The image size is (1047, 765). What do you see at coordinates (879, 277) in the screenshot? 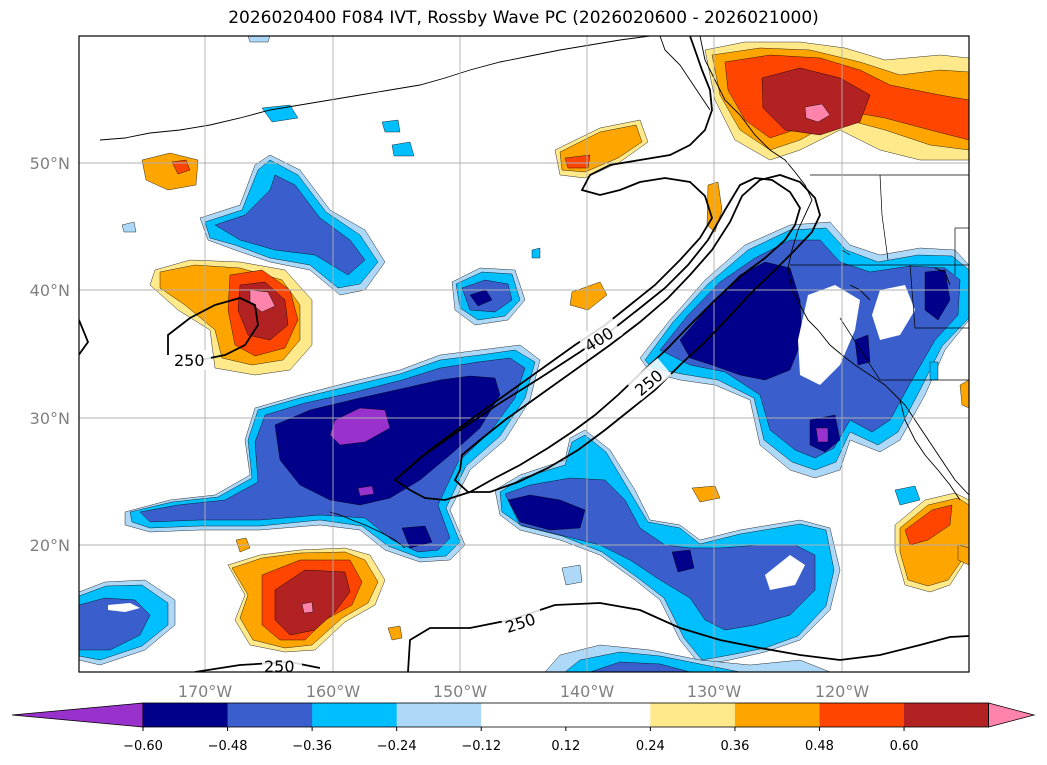
I see `political-borders` at bounding box center [879, 277].